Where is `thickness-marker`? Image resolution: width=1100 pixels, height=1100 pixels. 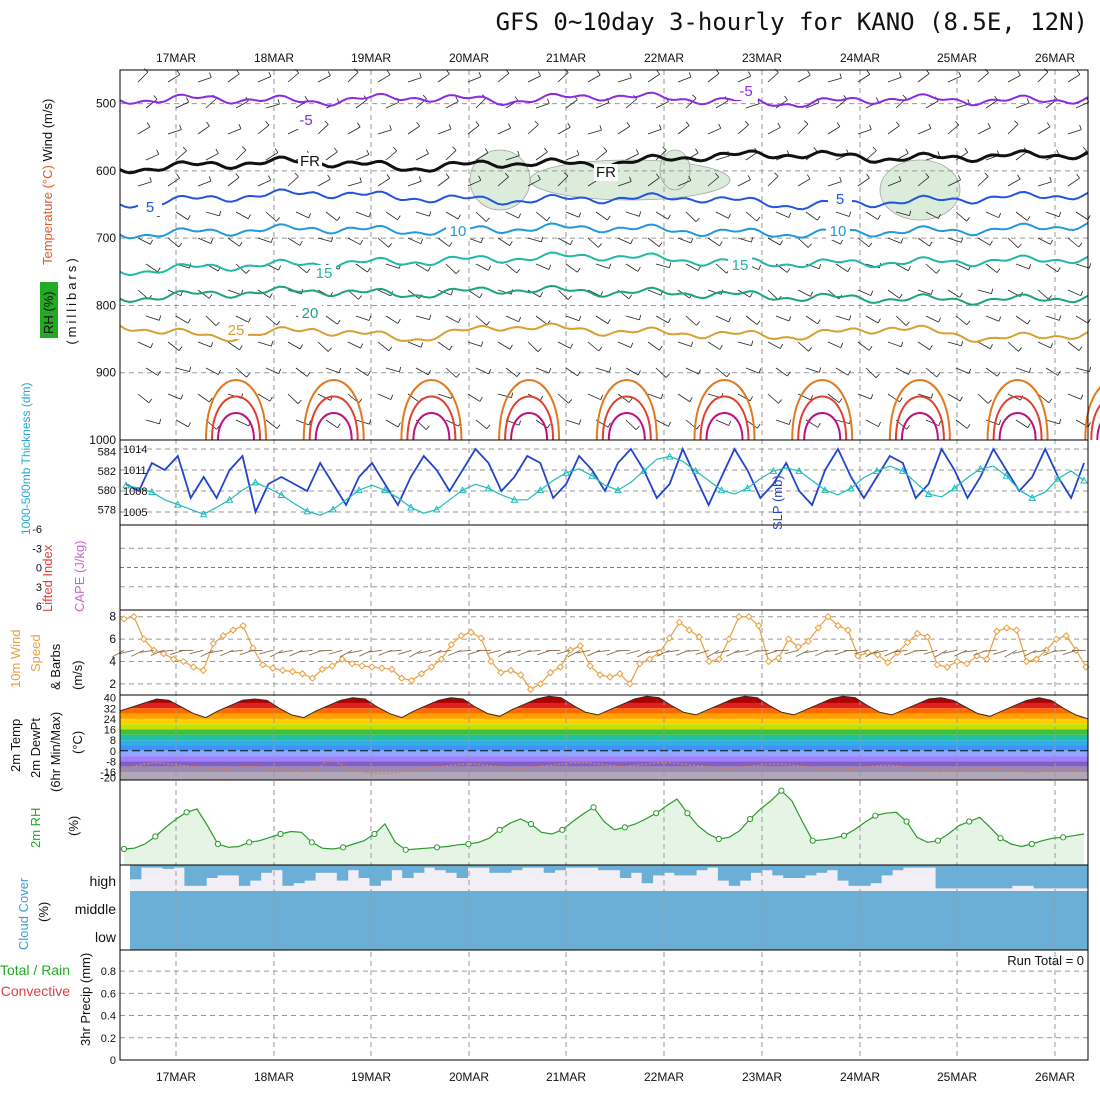 thickness-marker is located at coordinates (540, 490).